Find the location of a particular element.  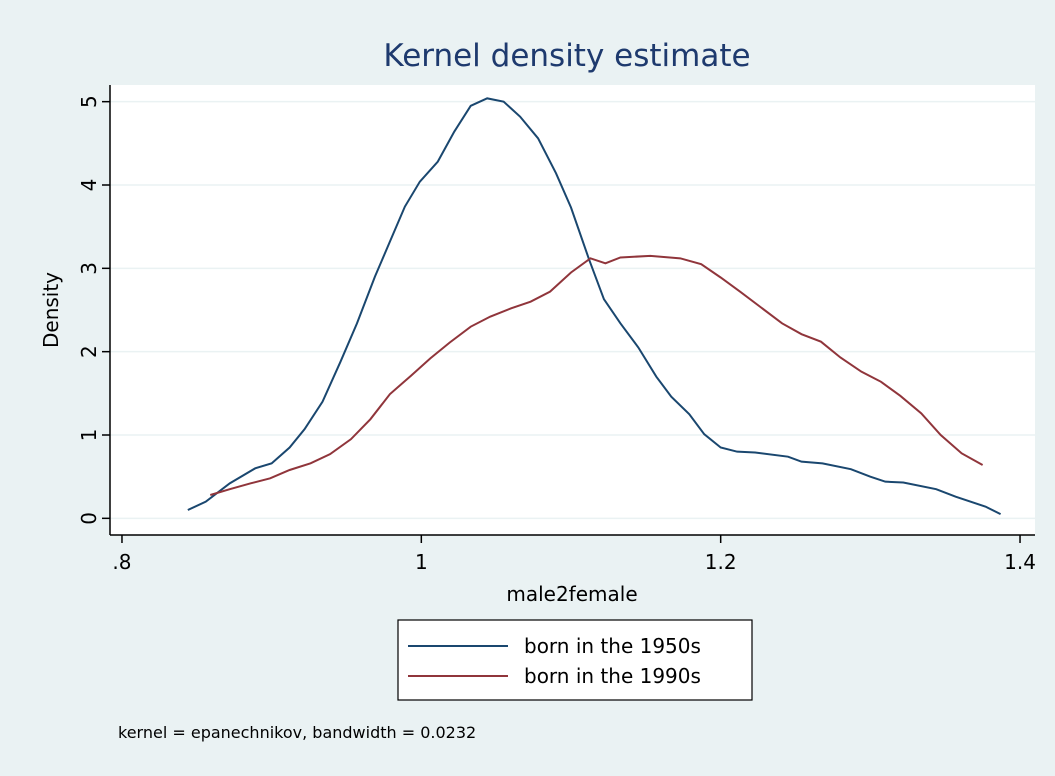

x-tick-label: 1 is located at coordinates (421, 562).